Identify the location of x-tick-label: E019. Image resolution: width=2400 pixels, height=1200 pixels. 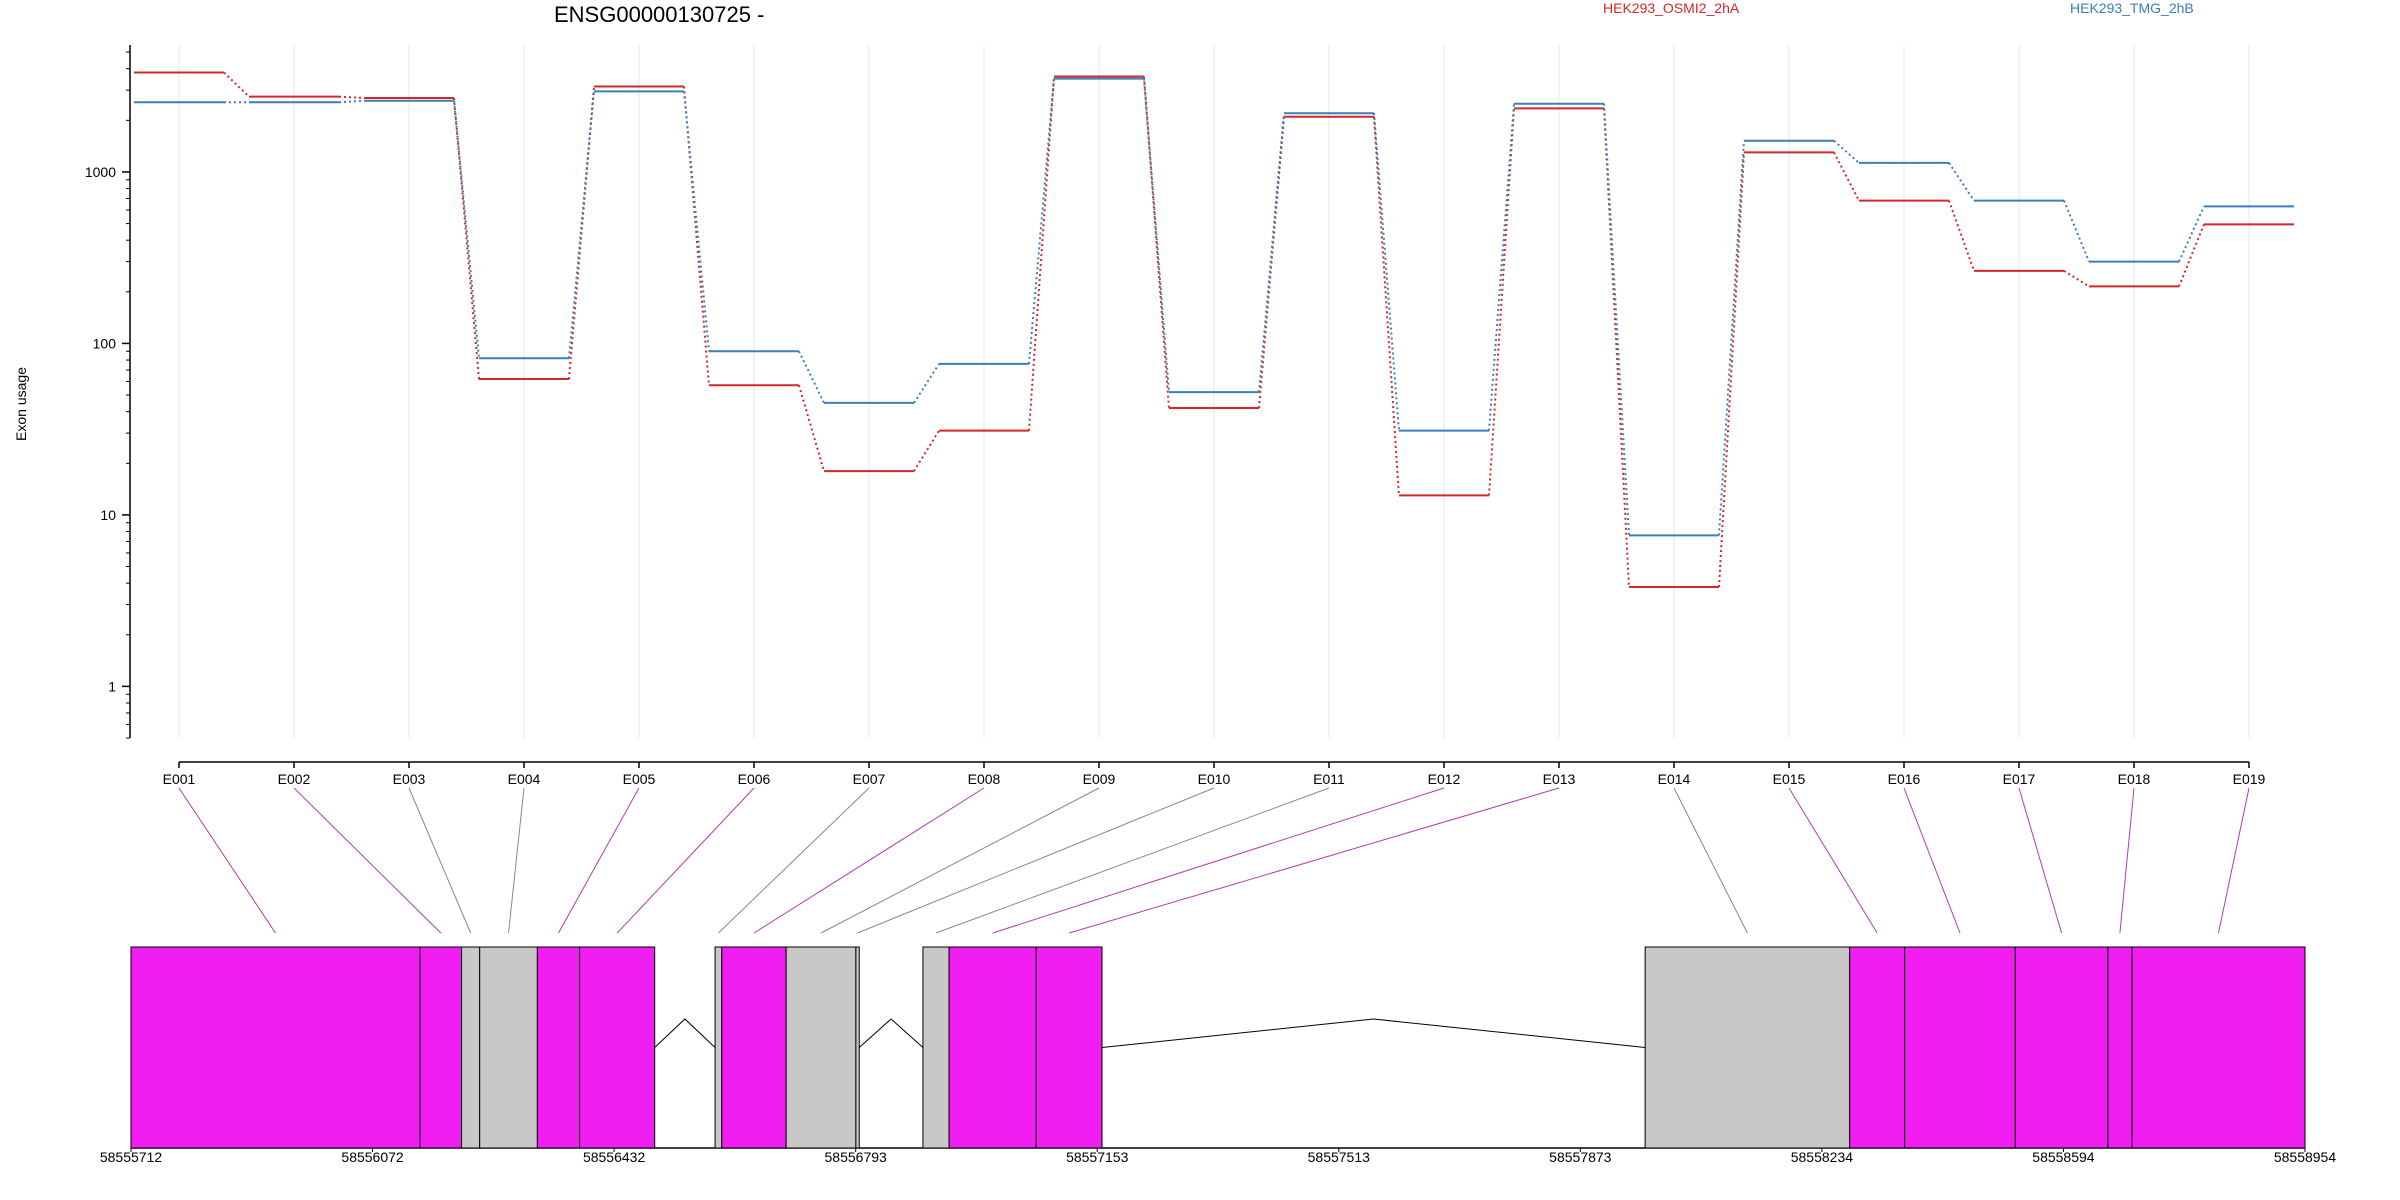
(2249, 779).